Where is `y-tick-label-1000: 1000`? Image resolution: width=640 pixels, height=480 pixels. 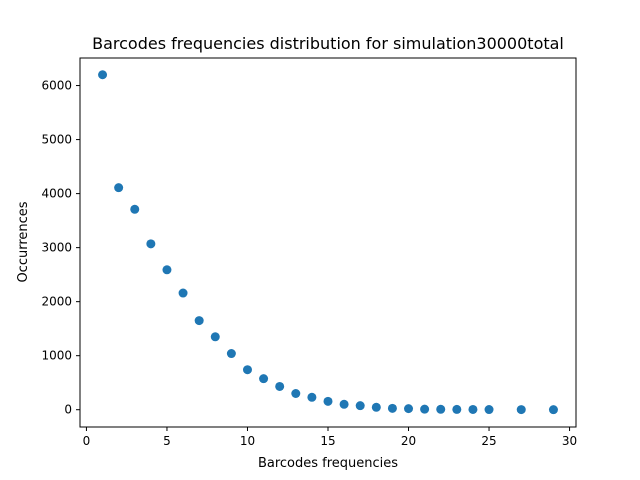 y-tick-label-1000: 1000 is located at coordinates (56, 356).